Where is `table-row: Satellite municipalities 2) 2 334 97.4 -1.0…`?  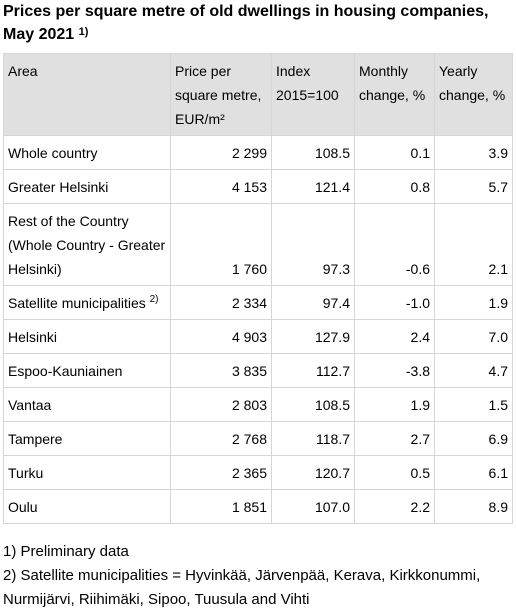
table-row: Satellite municipalities 2) 2 334 97.4 -1.0… is located at coordinates (258, 302).